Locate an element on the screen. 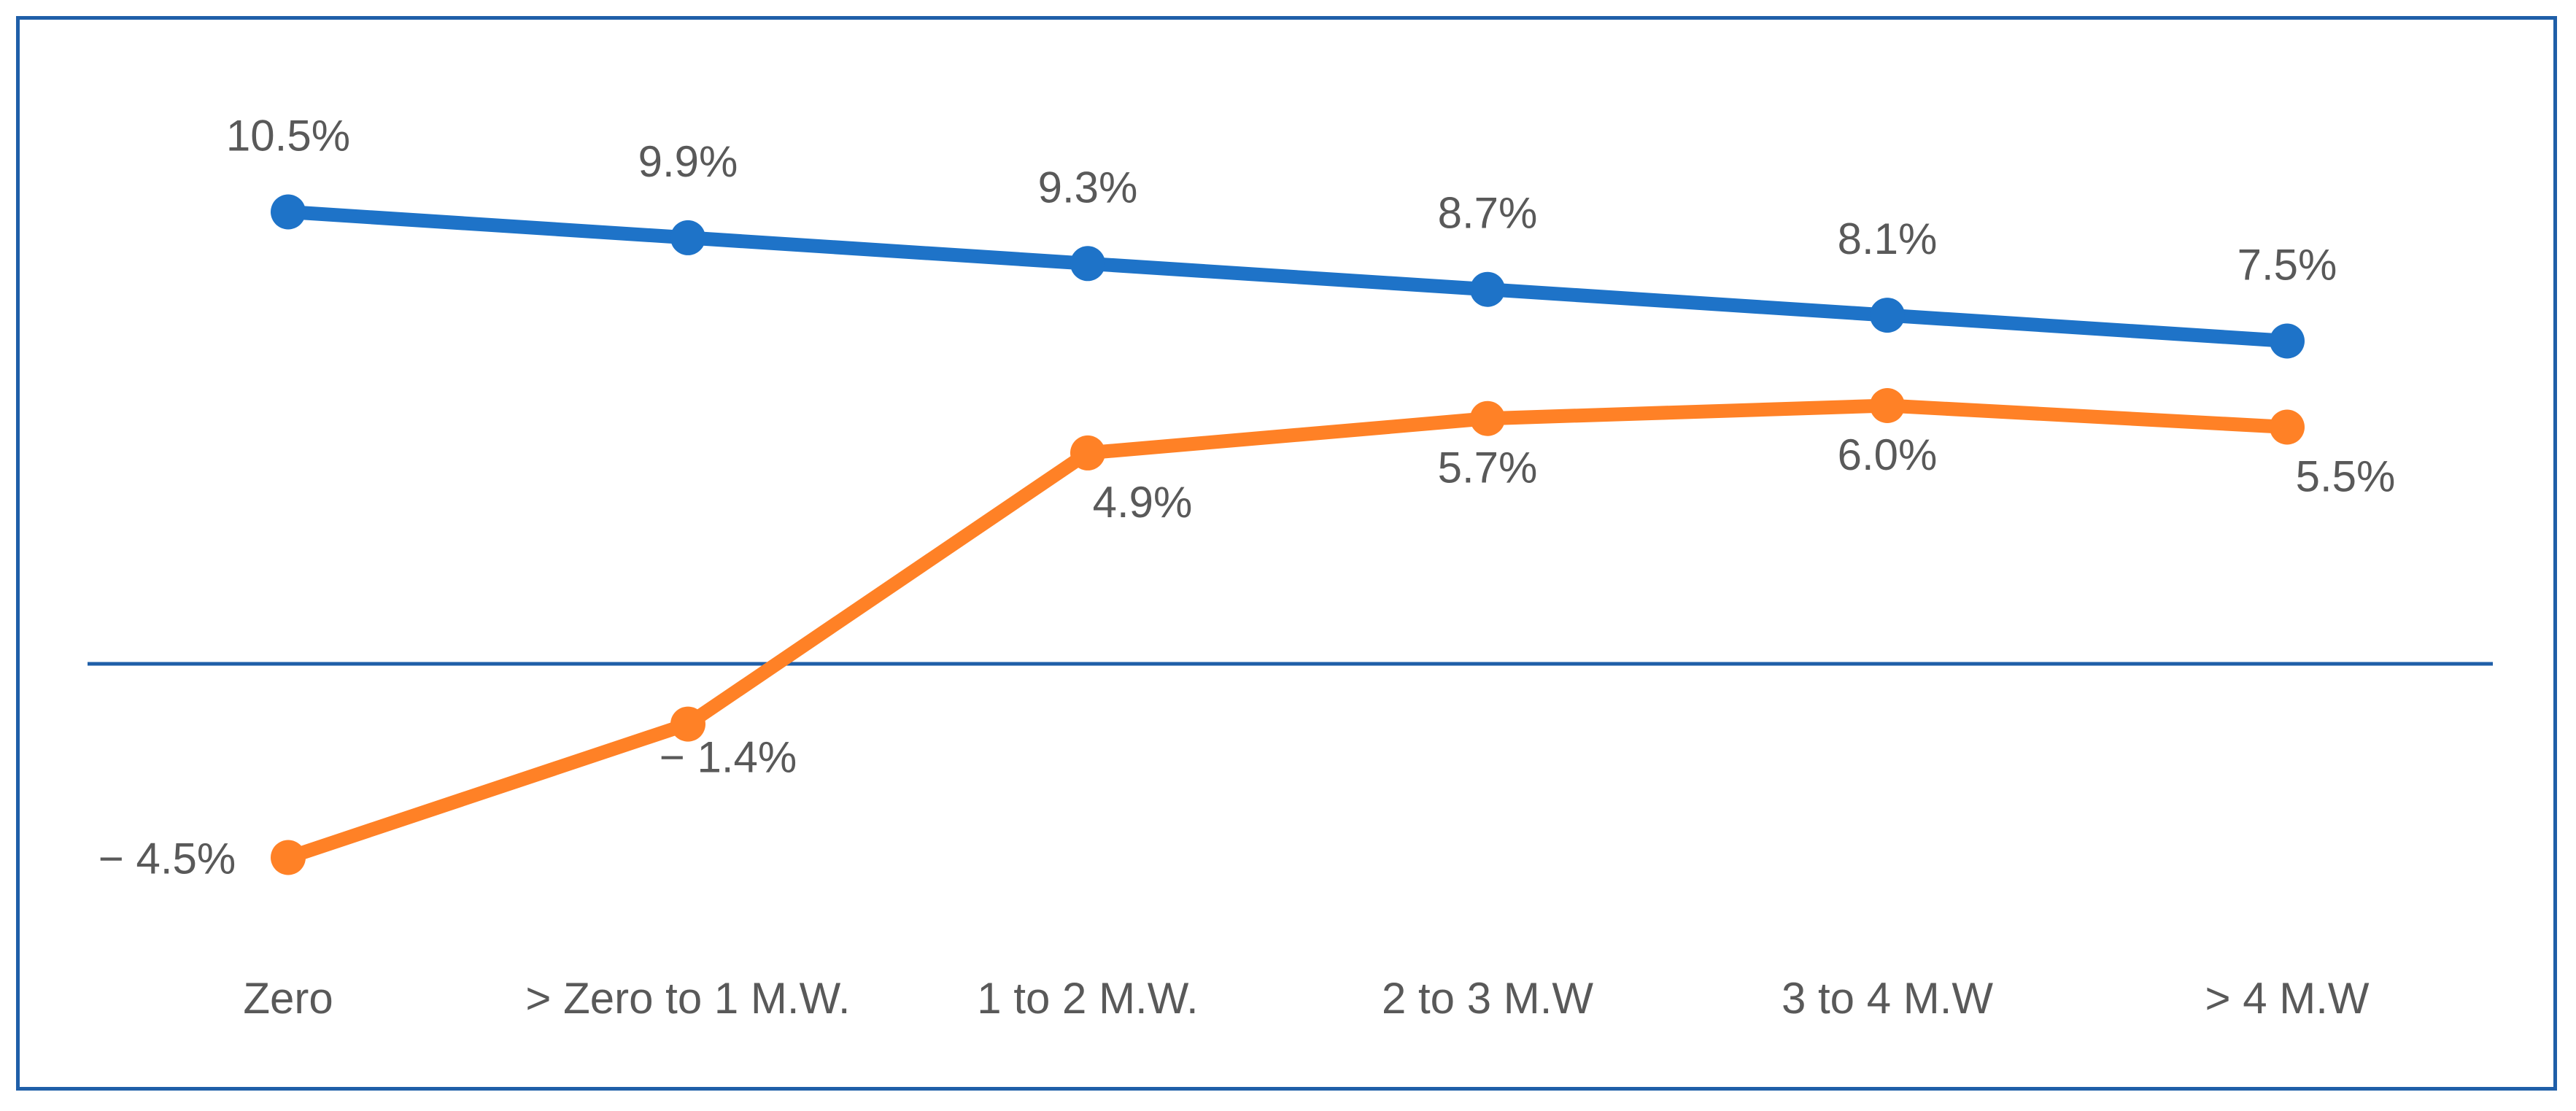  x-axis-category-label: 1 to 2 M.W. is located at coordinates (1087, 998).